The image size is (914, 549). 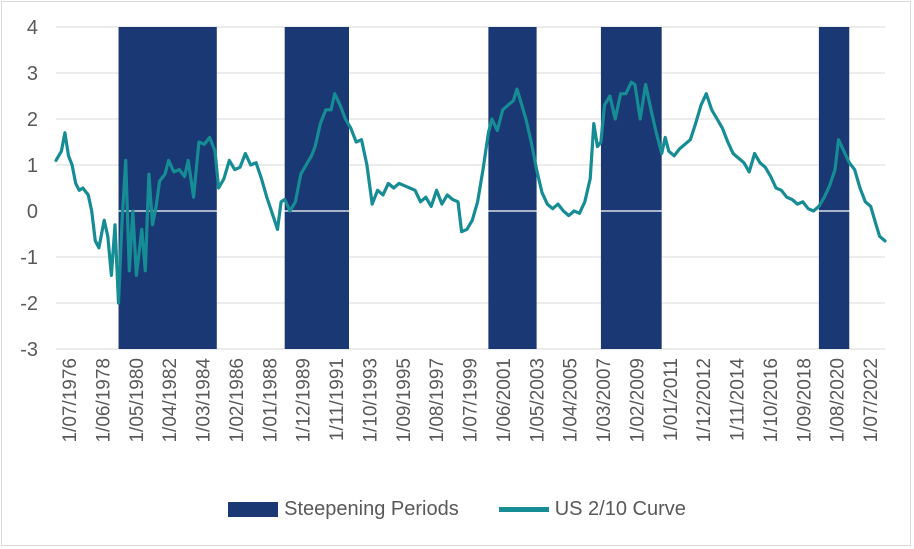 I want to click on x-tick-label: 1/07/2022, so click(x=871, y=400).